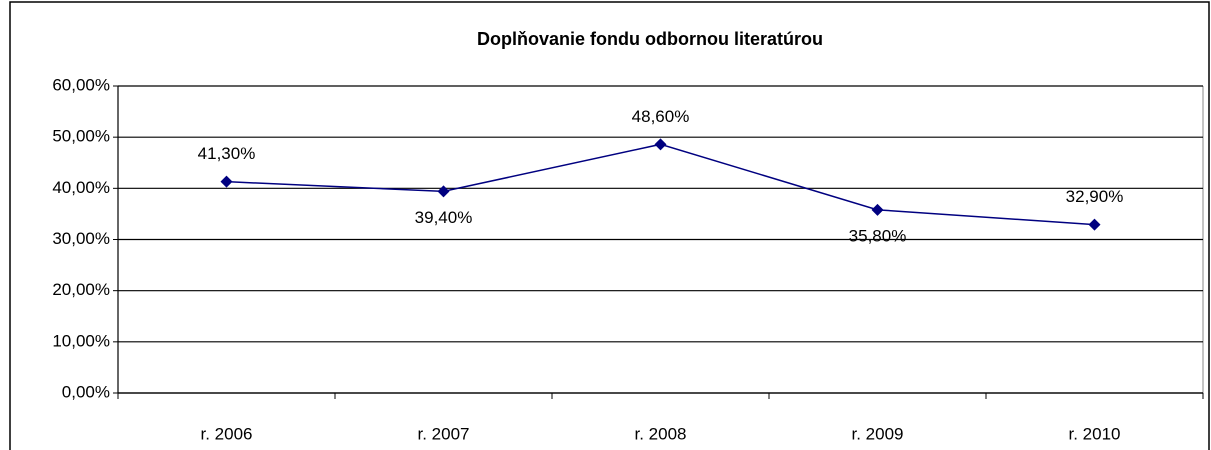  What do you see at coordinates (81, 136) in the screenshot?
I see `y-tick-label: 50,00%` at bounding box center [81, 136].